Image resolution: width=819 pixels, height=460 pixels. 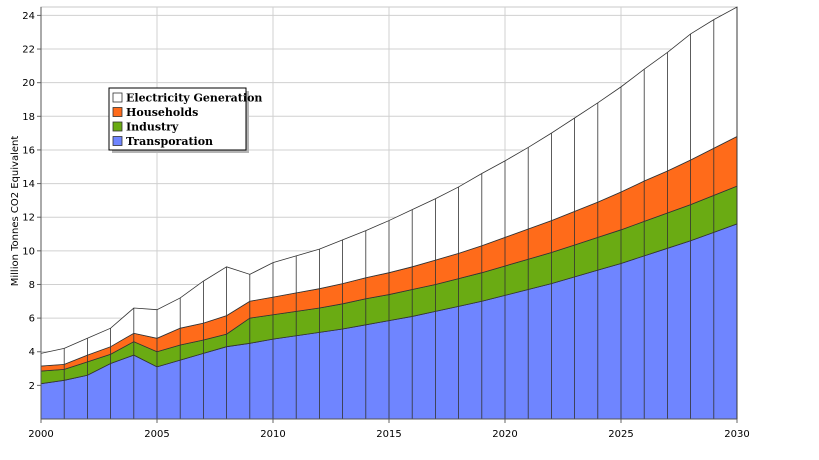 I want to click on y-tick-label: 6, so click(x=32, y=319).